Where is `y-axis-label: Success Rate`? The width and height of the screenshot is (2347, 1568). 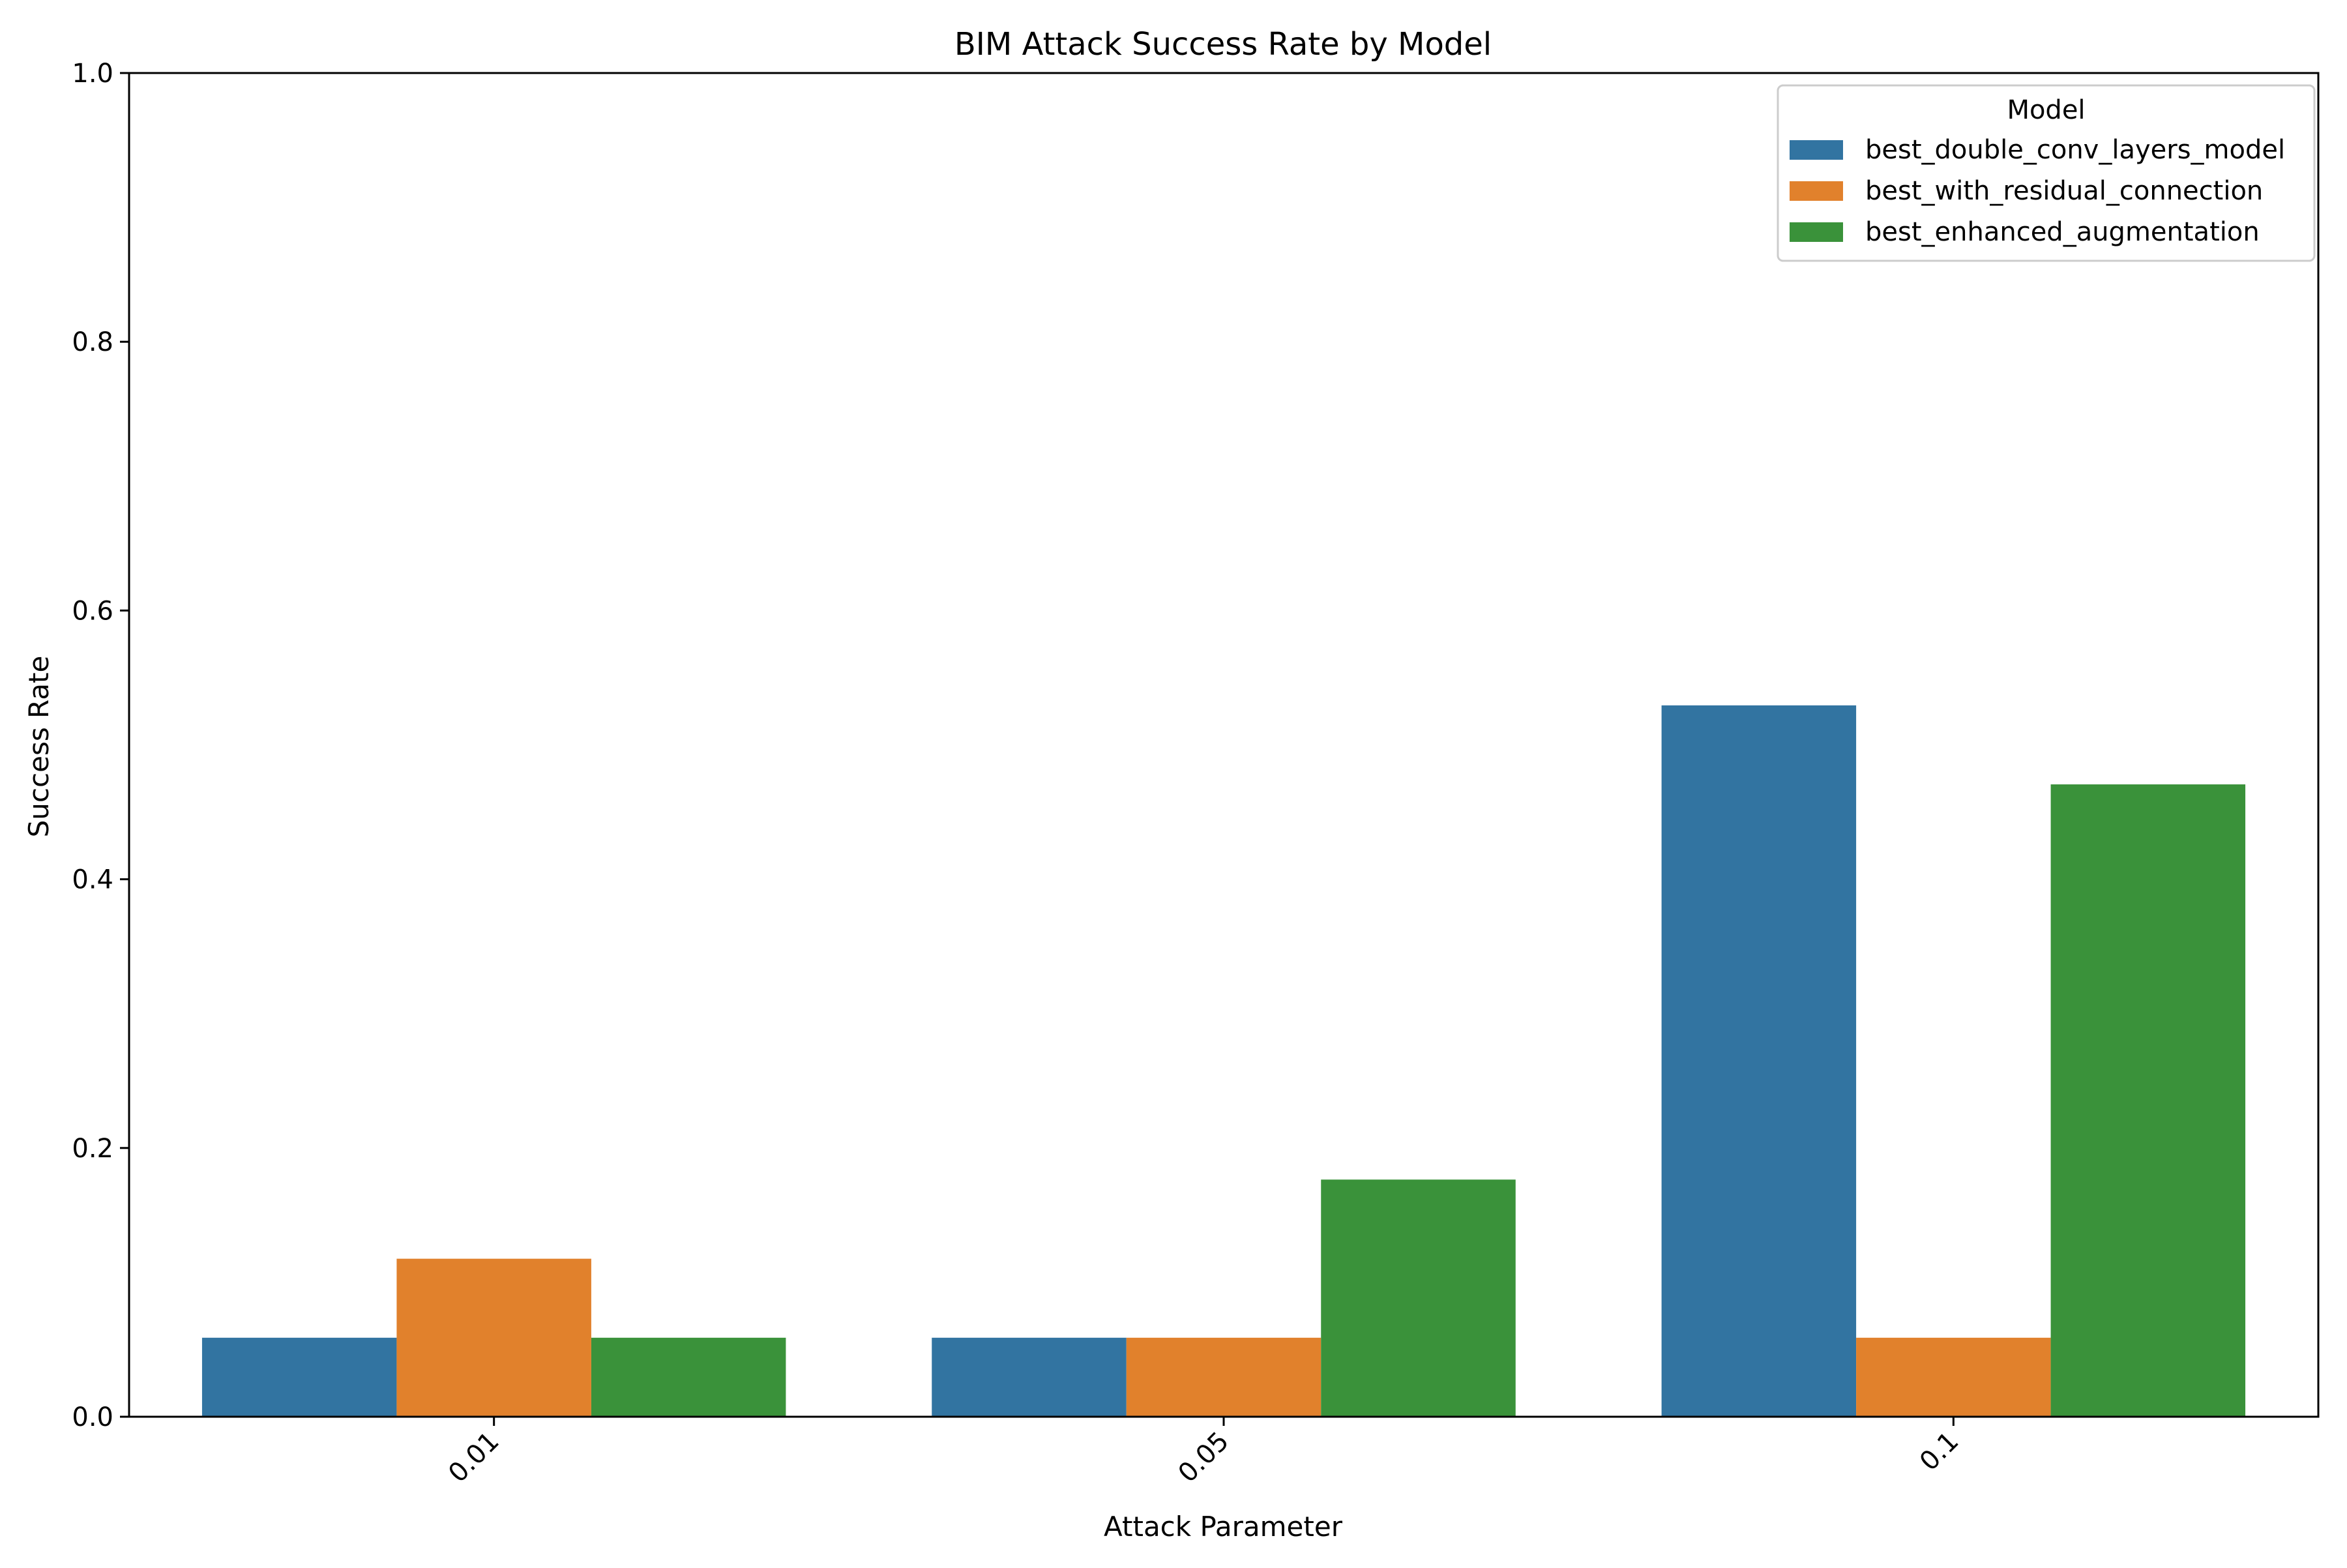 y-axis-label: Success Rate is located at coordinates (39, 747).